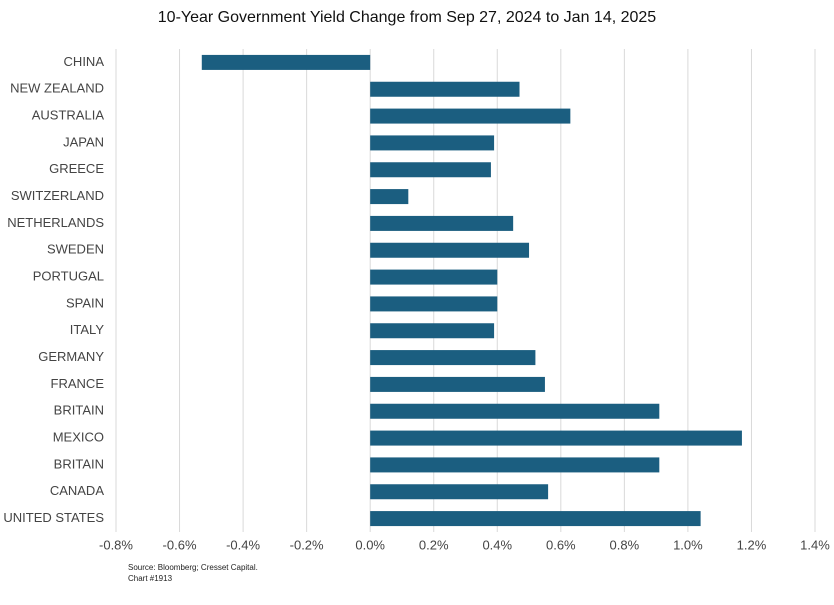 This screenshot has height=605, width=834. What do you see at coordinates (53, 517) in the screenshot?
I see `y-tick-label: UNITED STATES` at bounding box center [53, 517].